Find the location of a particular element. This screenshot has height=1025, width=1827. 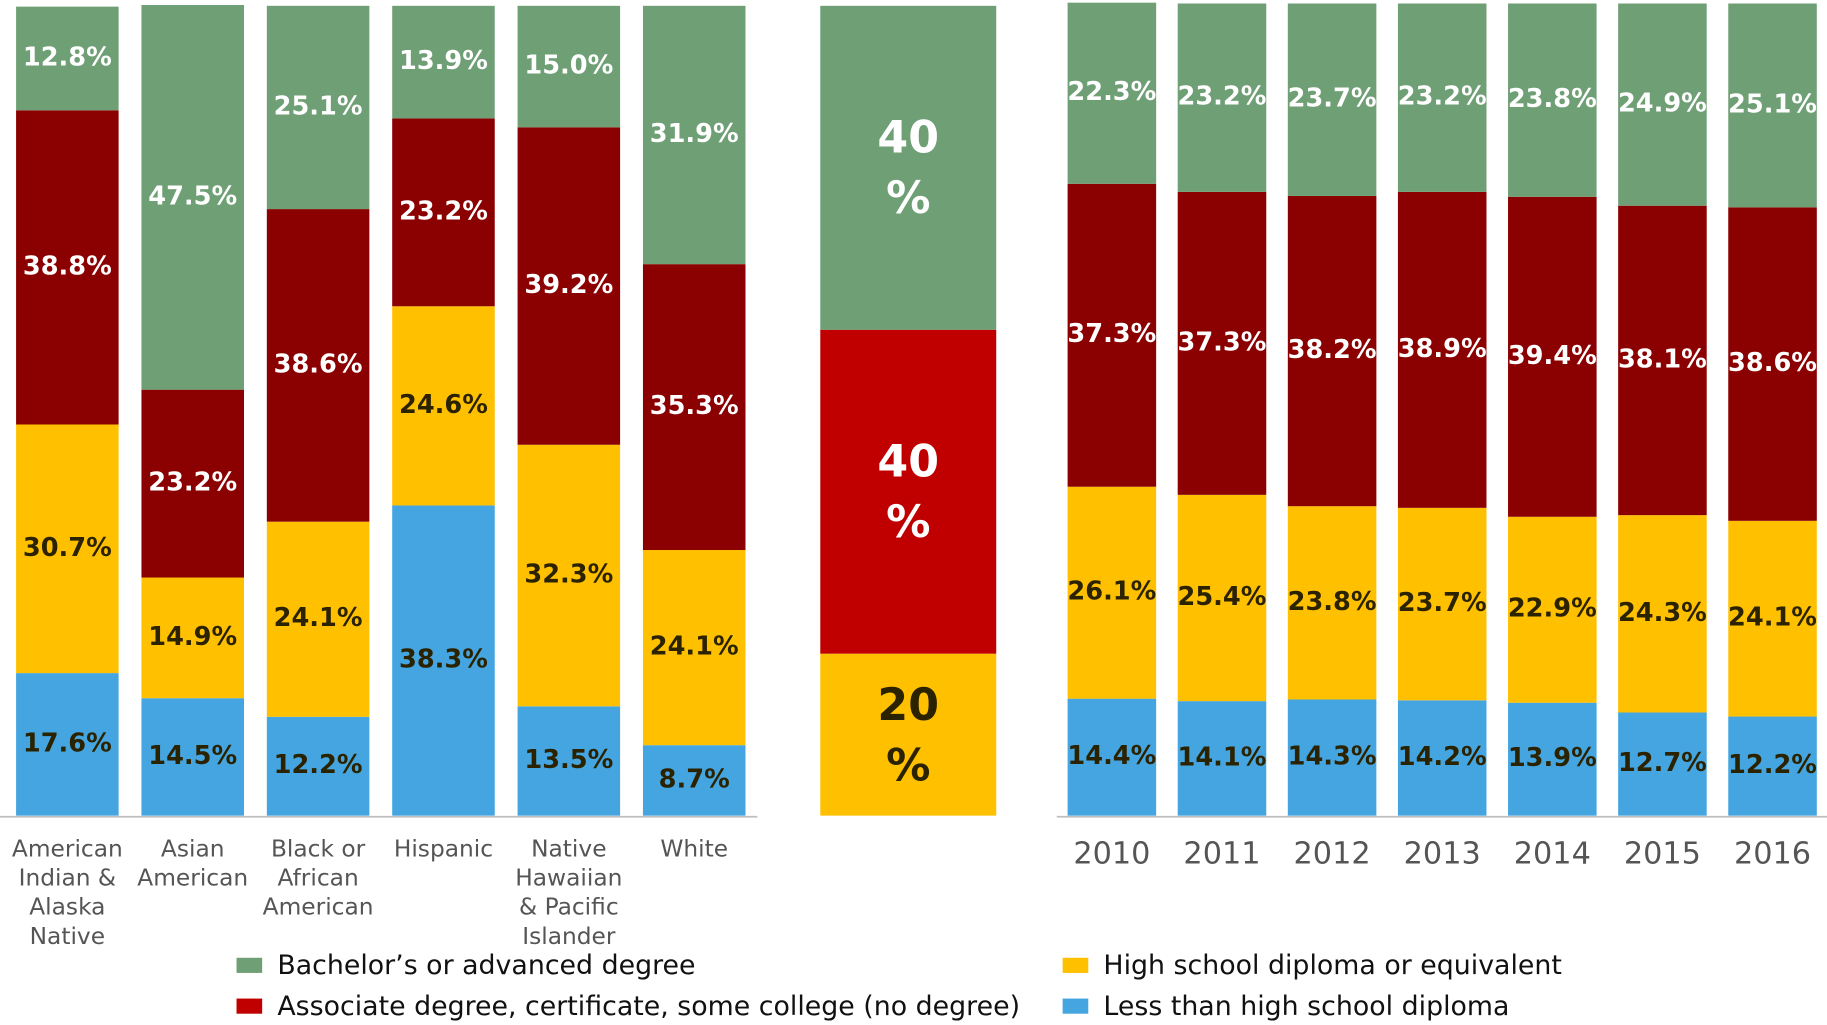

data-label: 12.7% is located at coordinates (1662, 763).